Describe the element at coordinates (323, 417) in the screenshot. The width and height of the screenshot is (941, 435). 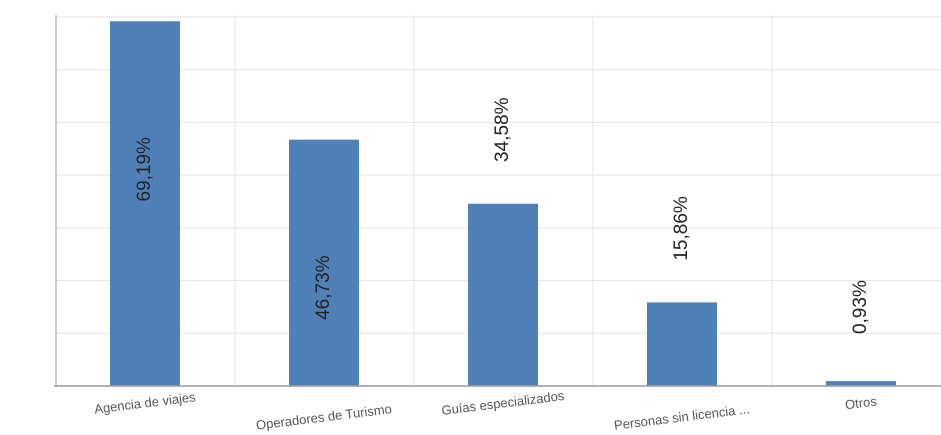
I see `x-tick-label: Operadores de Turismo` at that location.